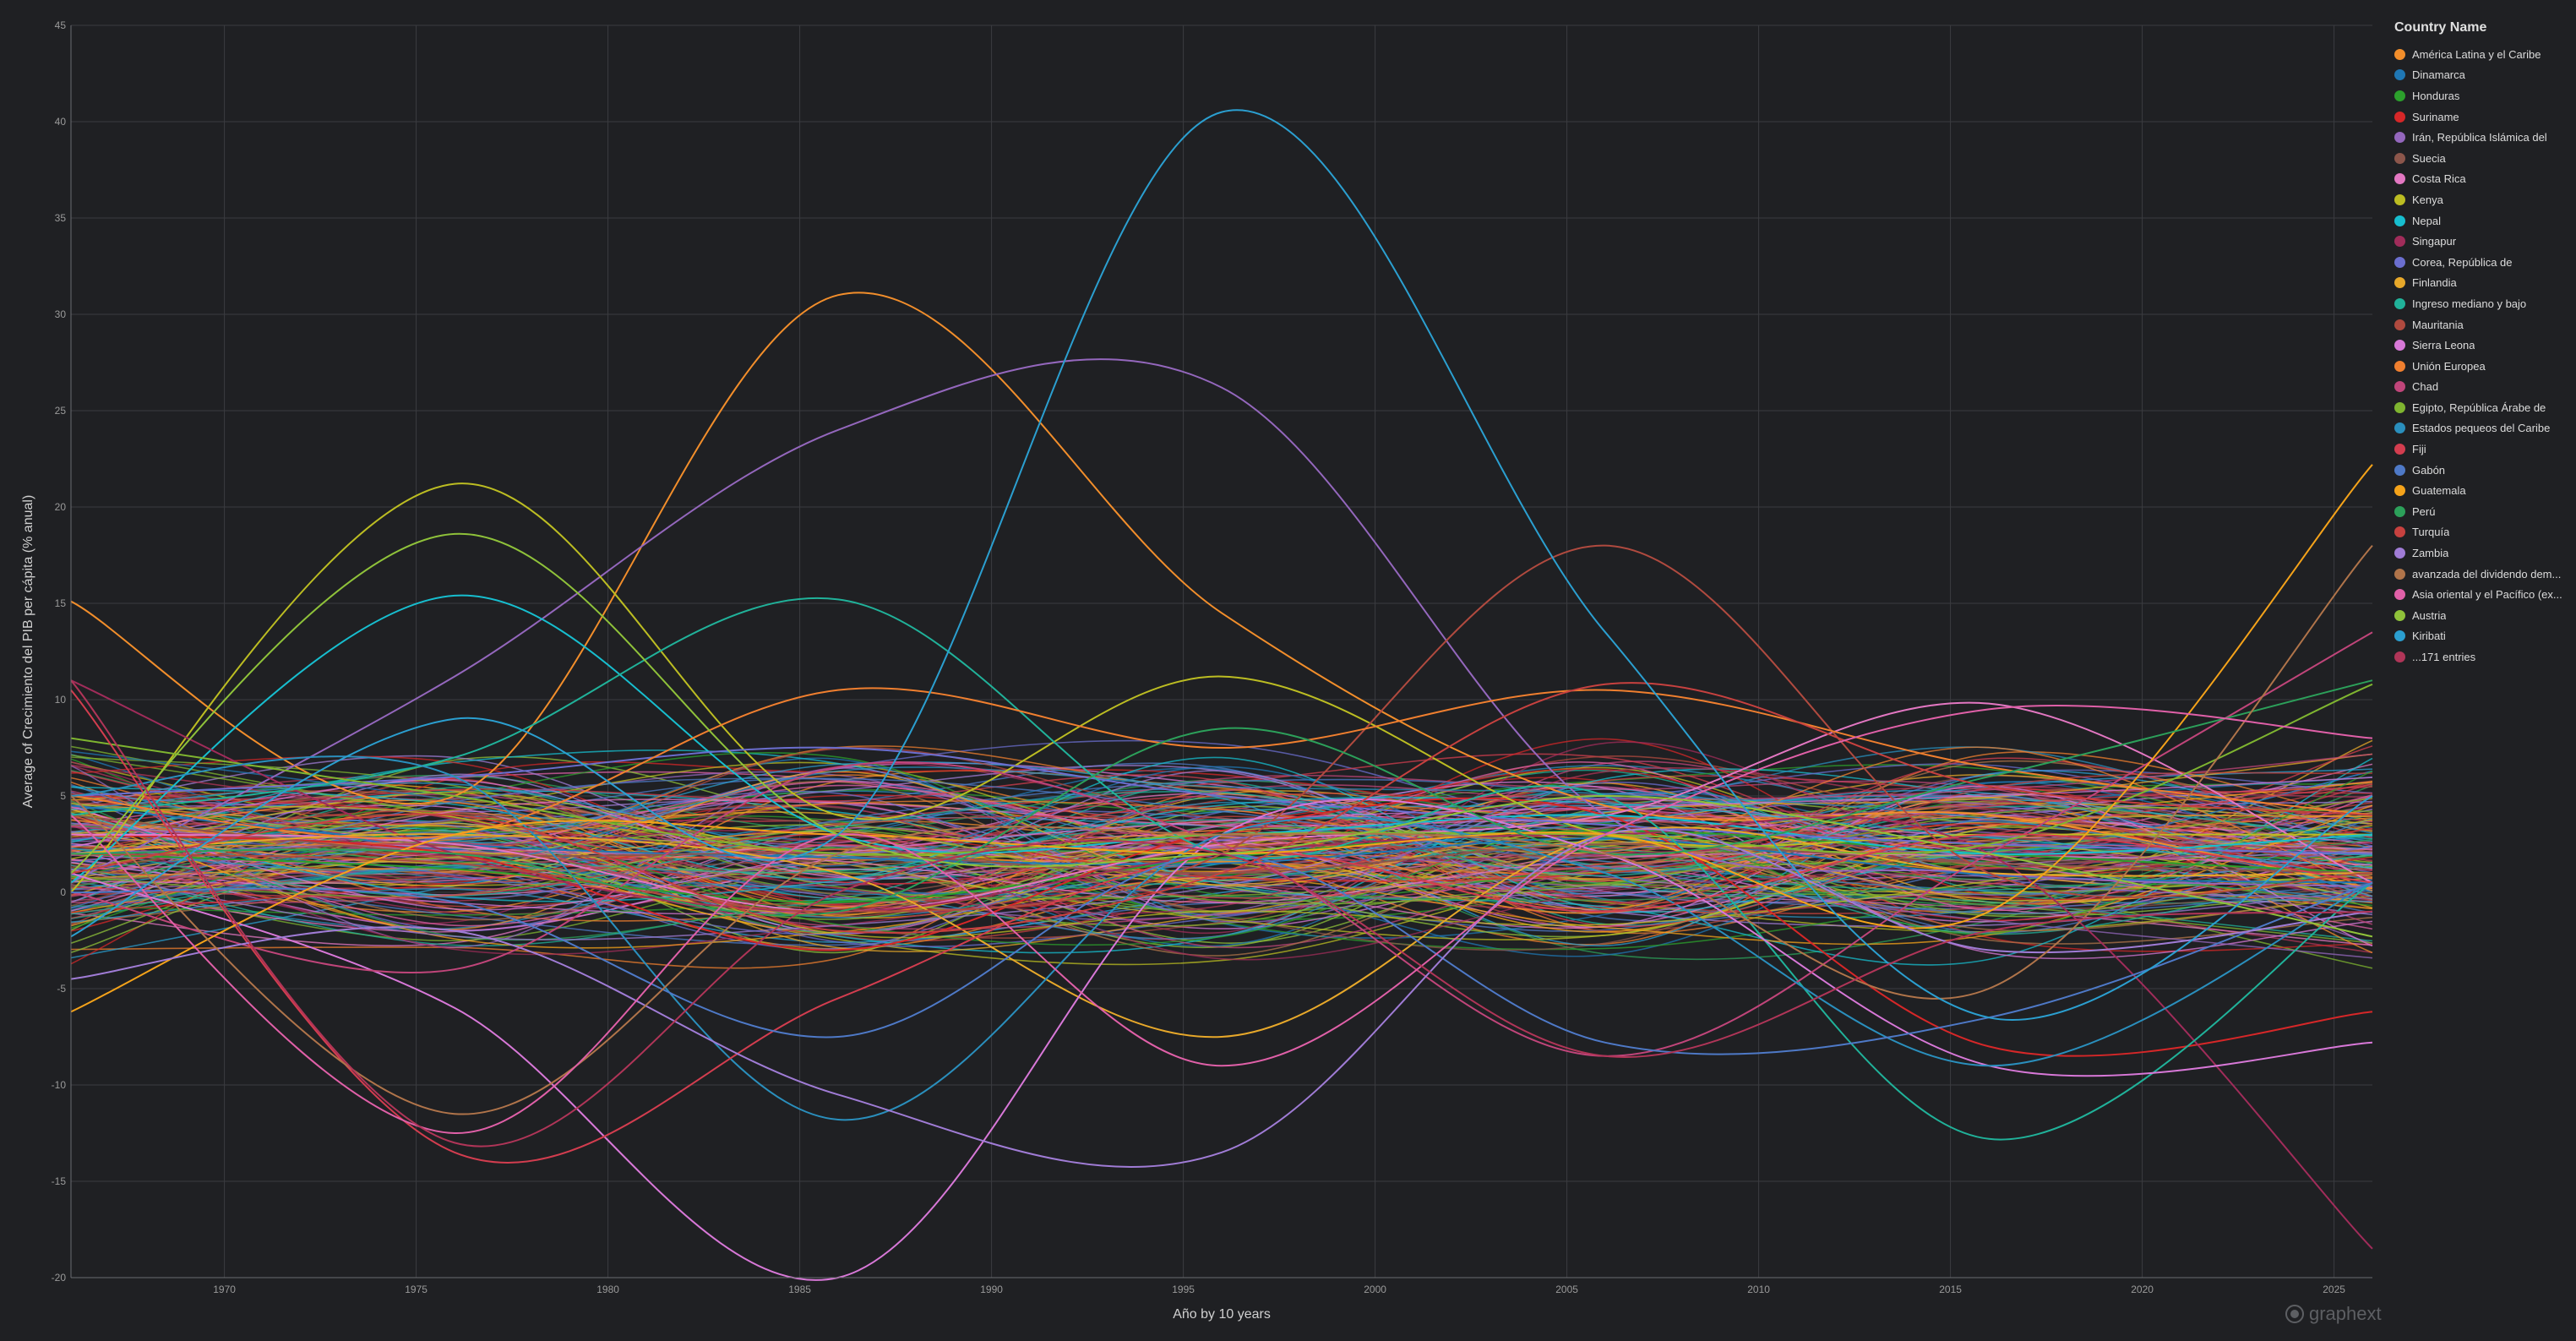  I want to click on legend-item: Gabón, so click(2478, 470).